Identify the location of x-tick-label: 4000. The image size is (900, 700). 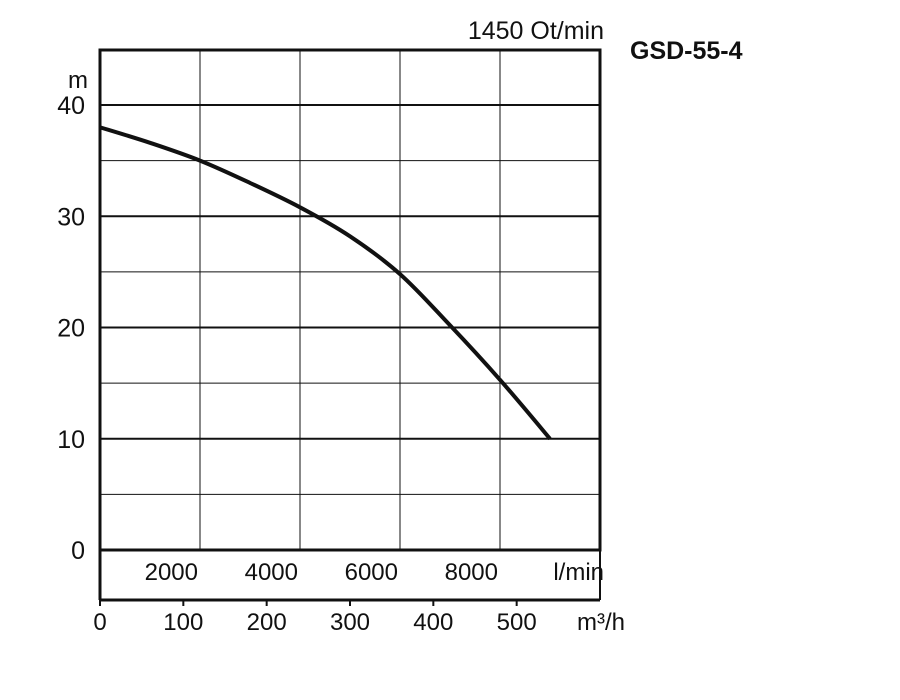
(271, 572).